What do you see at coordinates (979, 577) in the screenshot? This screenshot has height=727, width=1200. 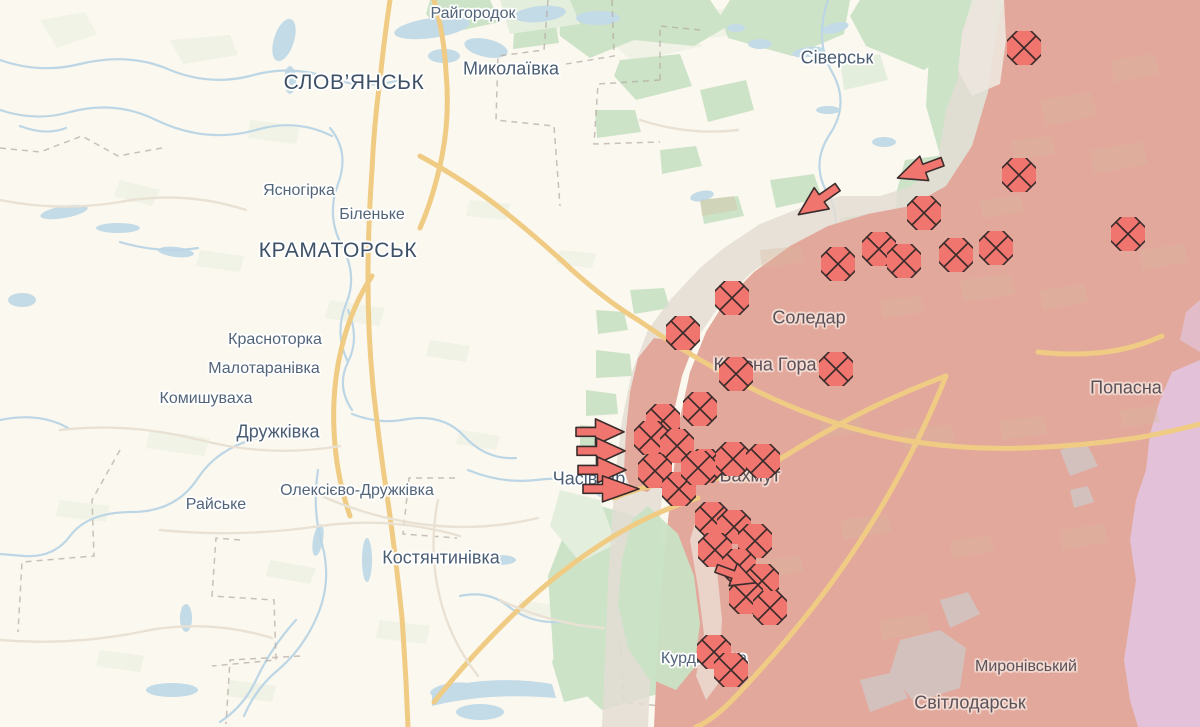 I see `urban-areas` at bounding box center [979, 577].